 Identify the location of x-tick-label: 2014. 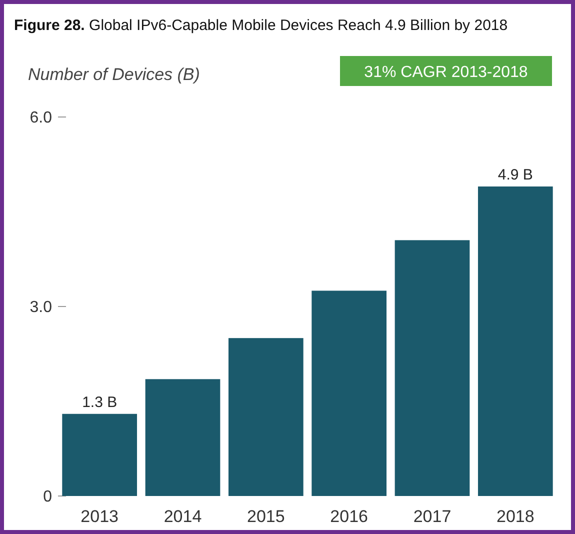
(183, 516).